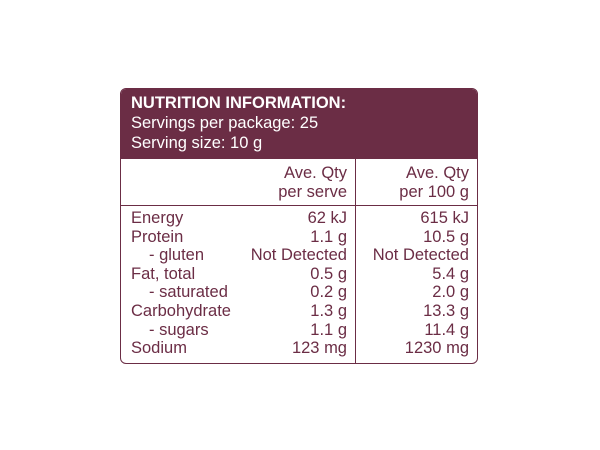  Describe the element at coordinates (444, 218) in the screenshot. I see `cell-value: 615 kJ` at that location.